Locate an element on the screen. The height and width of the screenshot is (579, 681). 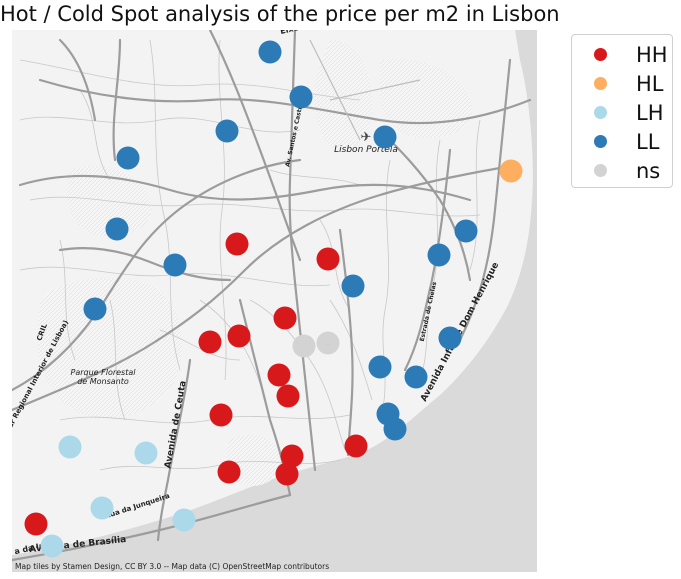
map-label: de Monsanto is located at coordinates (103, 381).